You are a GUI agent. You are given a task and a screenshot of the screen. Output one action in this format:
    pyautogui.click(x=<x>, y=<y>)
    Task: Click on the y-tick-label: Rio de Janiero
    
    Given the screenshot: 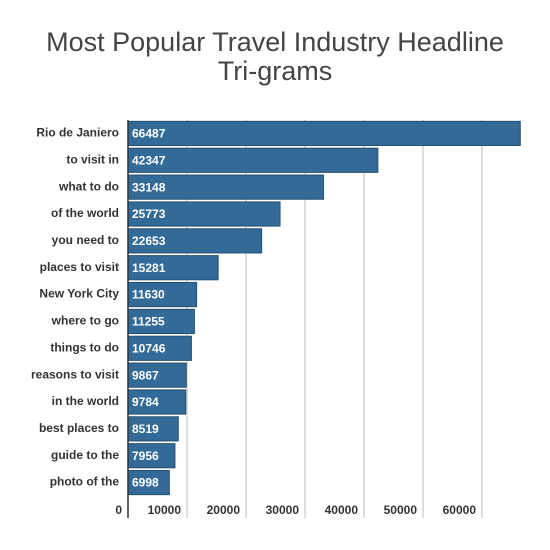 What is the action you would take?
    pyautogui.click(x=77, y=133)
    